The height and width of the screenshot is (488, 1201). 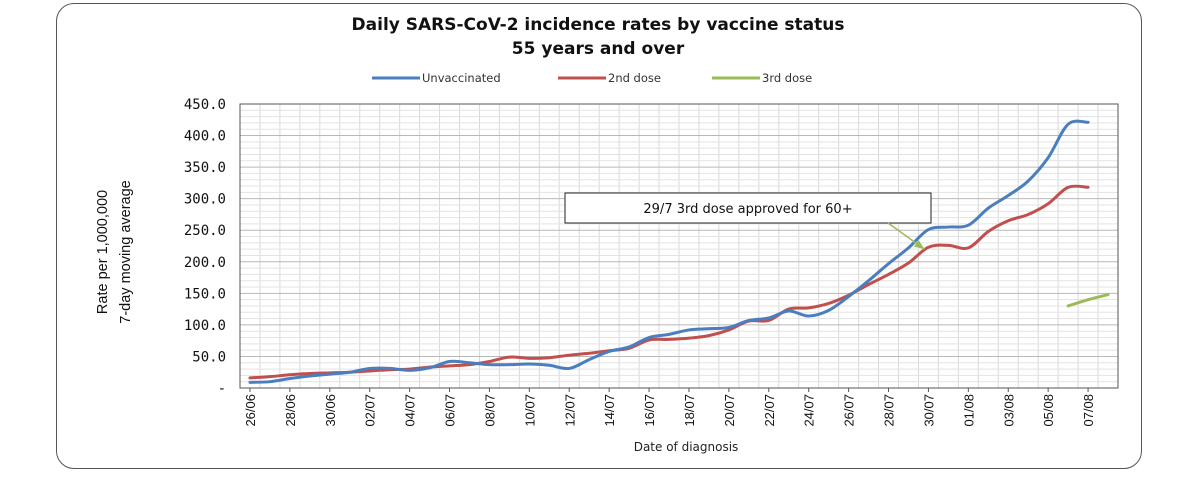 I want to click on y-tick-label: 350.0, so click(x=205, y=168).